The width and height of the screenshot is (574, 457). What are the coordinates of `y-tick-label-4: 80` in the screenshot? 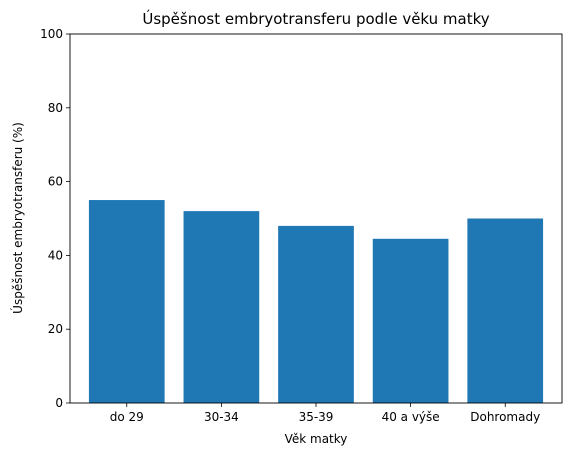 It's located at (55, 108).